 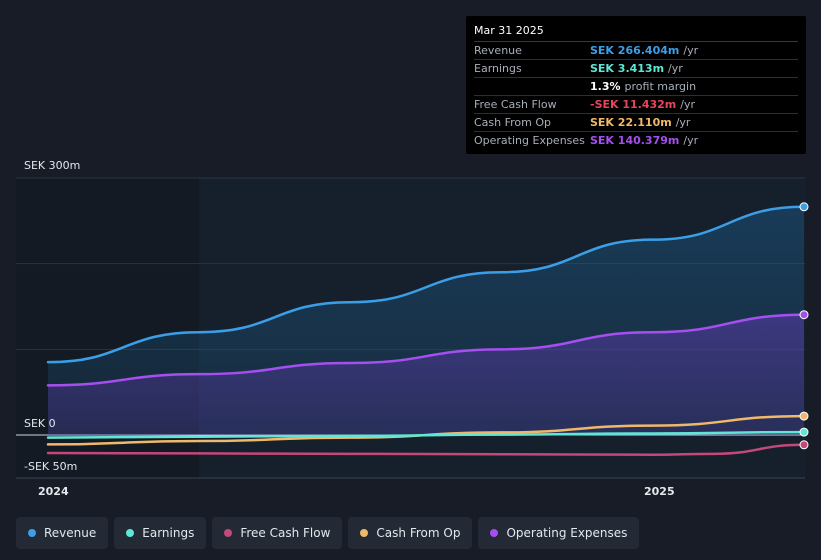 I want to click on tooltip-row: Cash From Op SEK 22.110m/yr, so click(x=636, y=123).